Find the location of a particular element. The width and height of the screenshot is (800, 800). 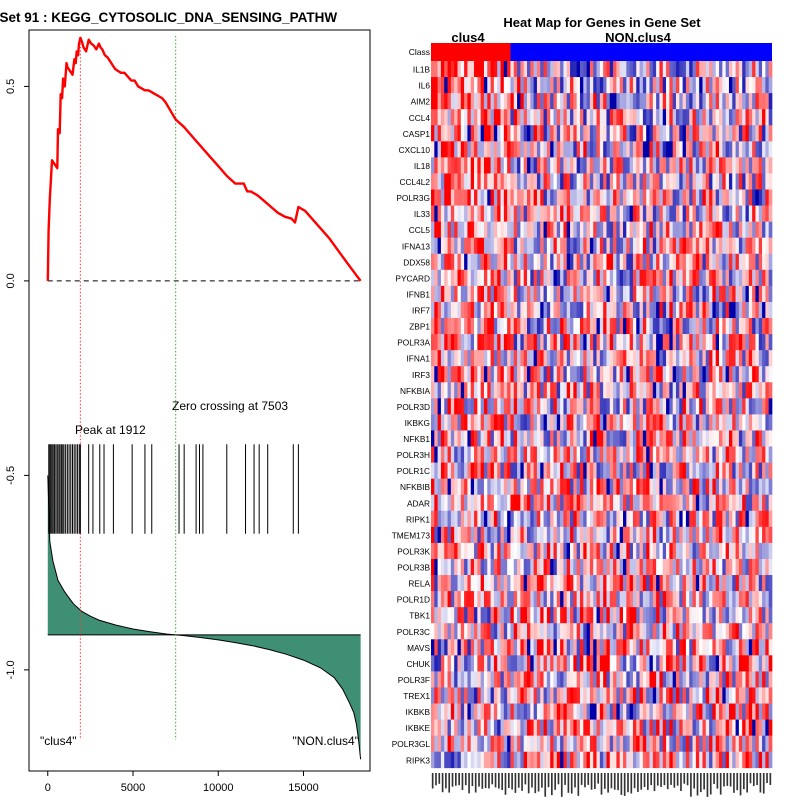

gene-hit-ticks is located at coordinates (173, 489).